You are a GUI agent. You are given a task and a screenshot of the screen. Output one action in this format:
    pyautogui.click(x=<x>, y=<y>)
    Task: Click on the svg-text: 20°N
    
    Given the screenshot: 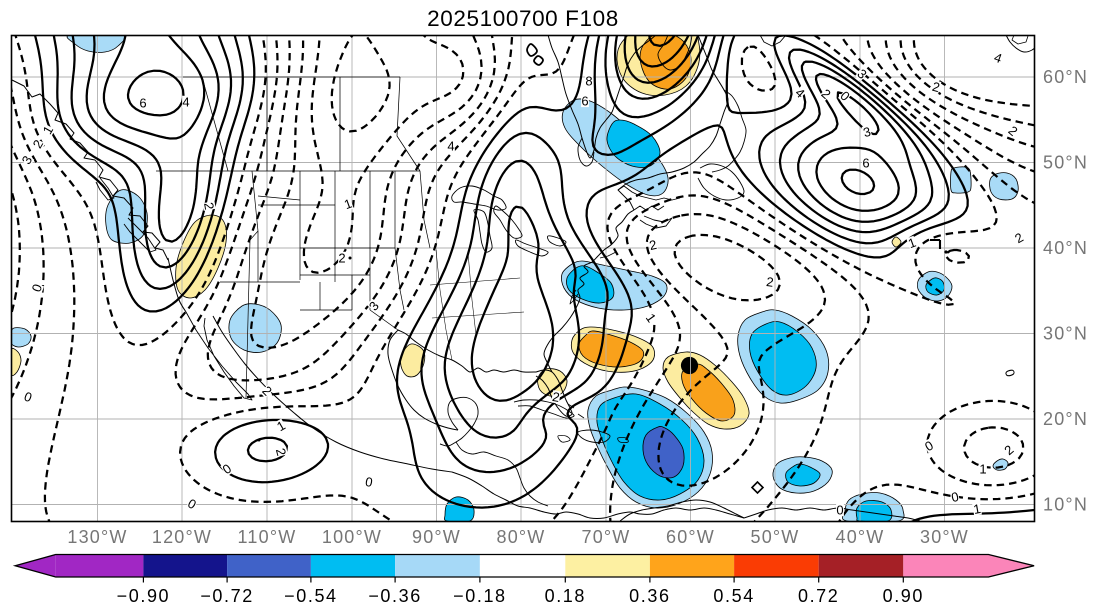 What is the action you would take?
    pyautogui.click(x=1065, y=419)
    